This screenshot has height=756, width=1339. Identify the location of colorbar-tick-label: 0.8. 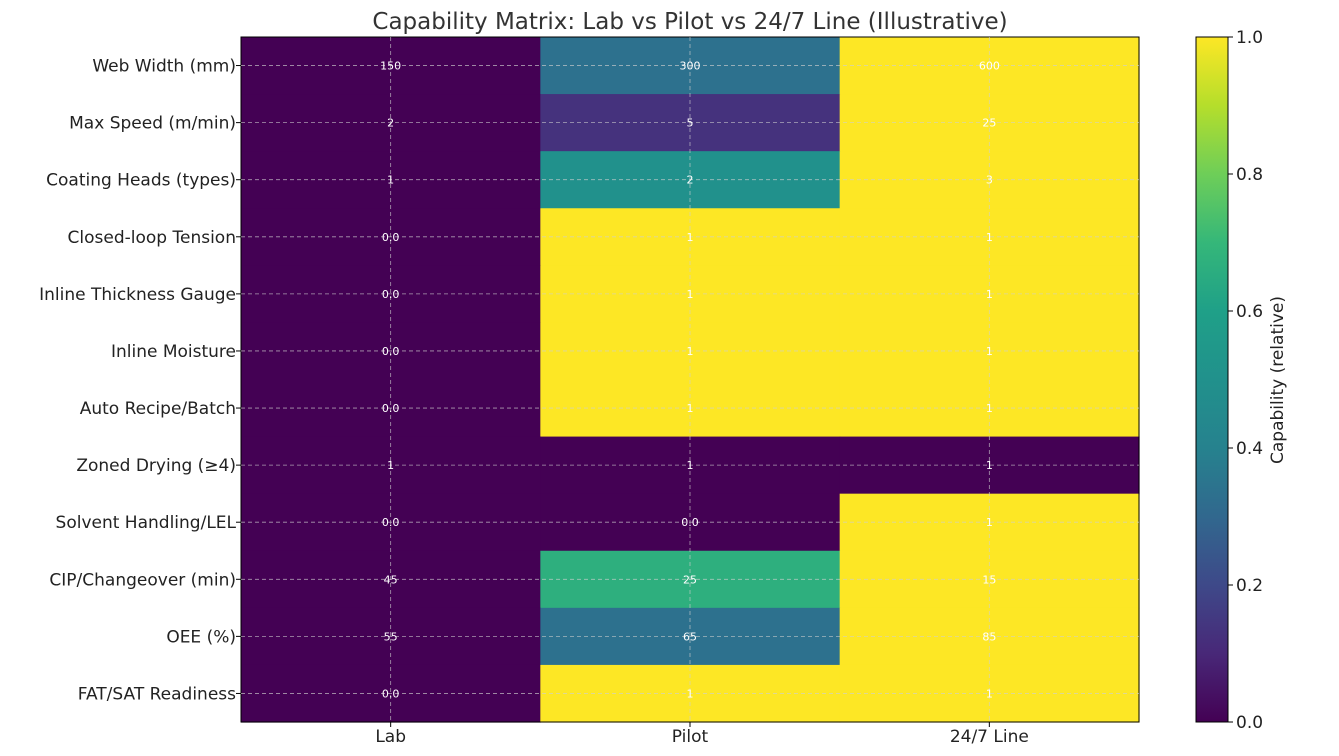
(1249, 175).